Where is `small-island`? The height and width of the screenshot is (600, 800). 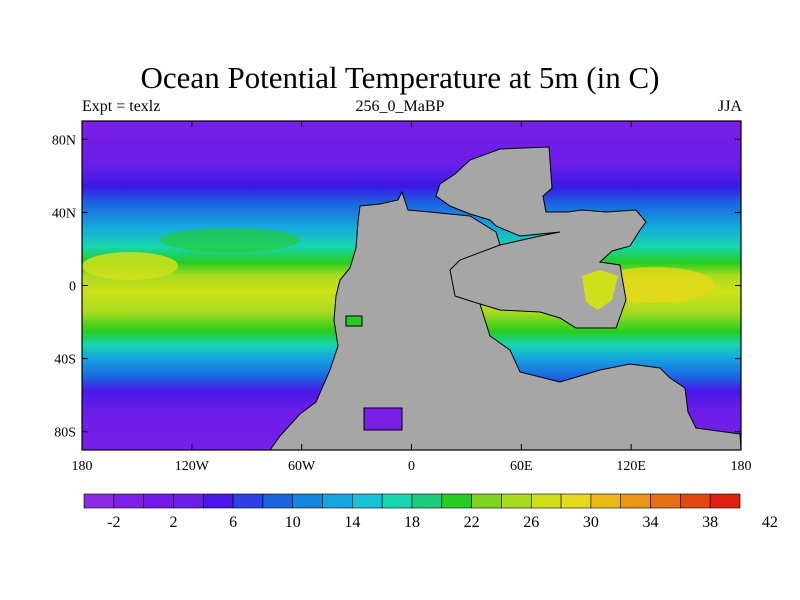
small-island is located at coordinates (354, 321).